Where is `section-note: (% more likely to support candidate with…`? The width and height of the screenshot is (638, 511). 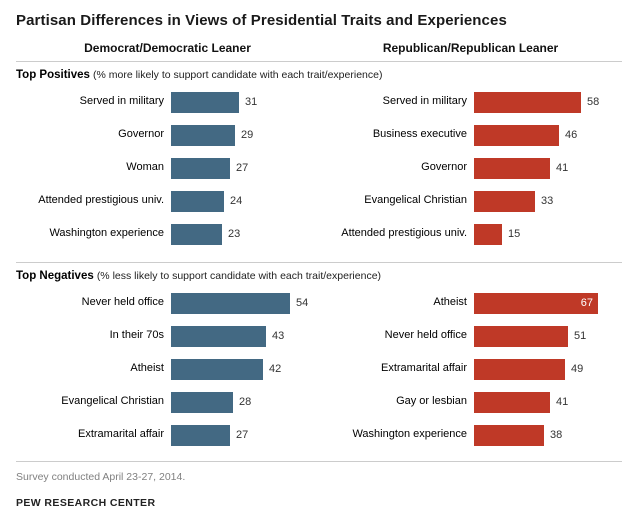
section-note: (% more likely to support candidate with… is located at coordinates (237, 75).